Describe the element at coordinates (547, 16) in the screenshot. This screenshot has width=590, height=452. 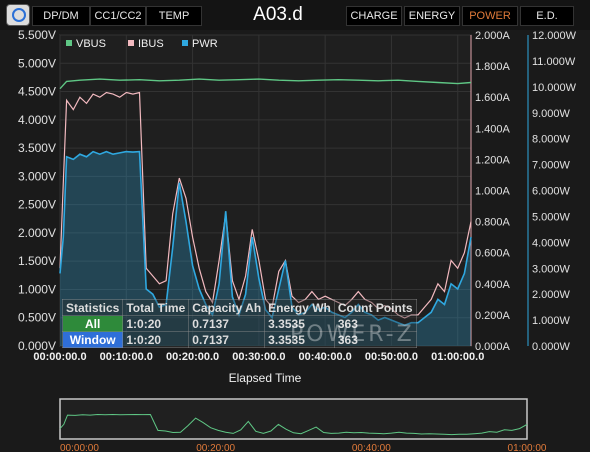
I see `tab-ed: E.D.` at that location.